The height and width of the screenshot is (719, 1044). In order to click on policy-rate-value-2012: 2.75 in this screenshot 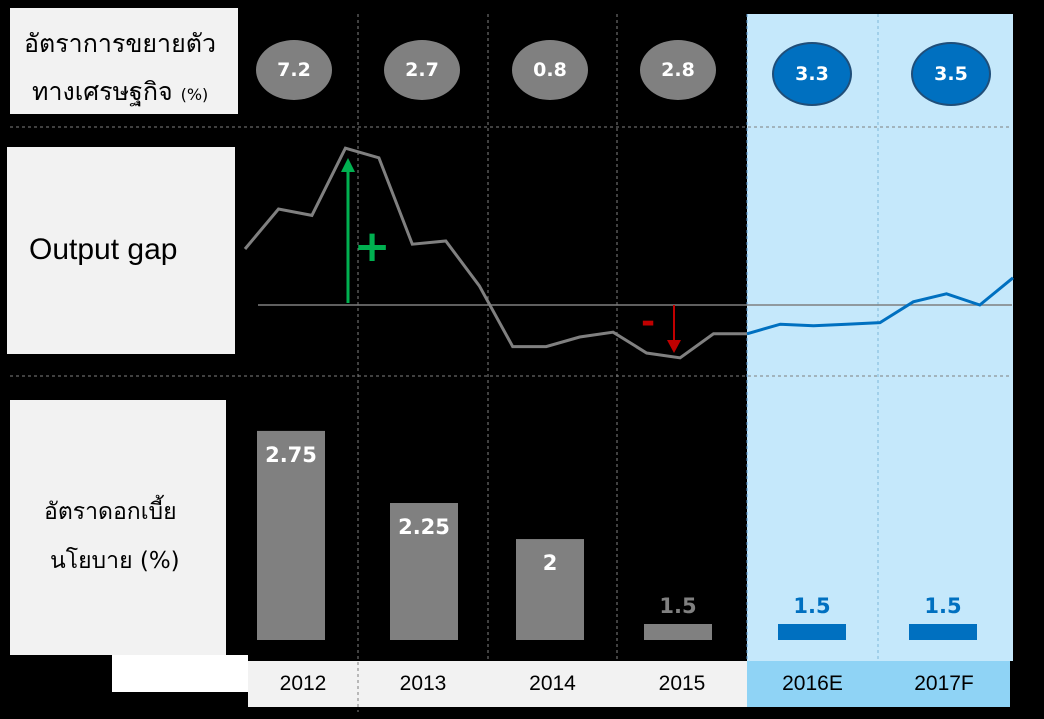, I will do `click(291, 454)`.